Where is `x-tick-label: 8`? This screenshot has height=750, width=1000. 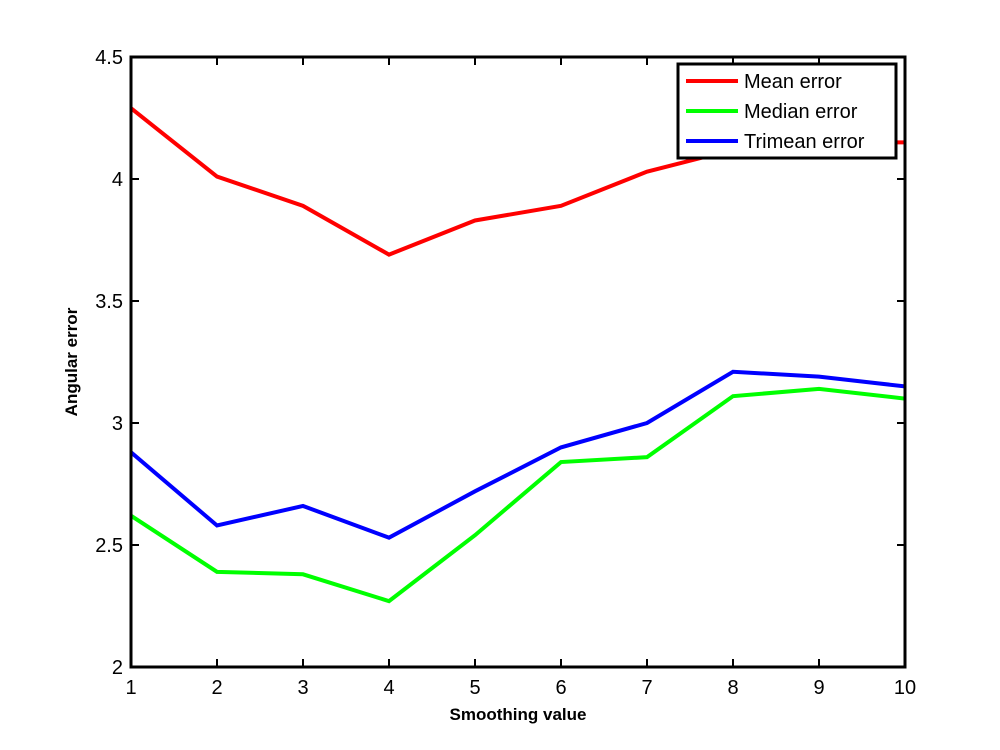 x-tick-label: 8 is located at coordinates (732, 688).